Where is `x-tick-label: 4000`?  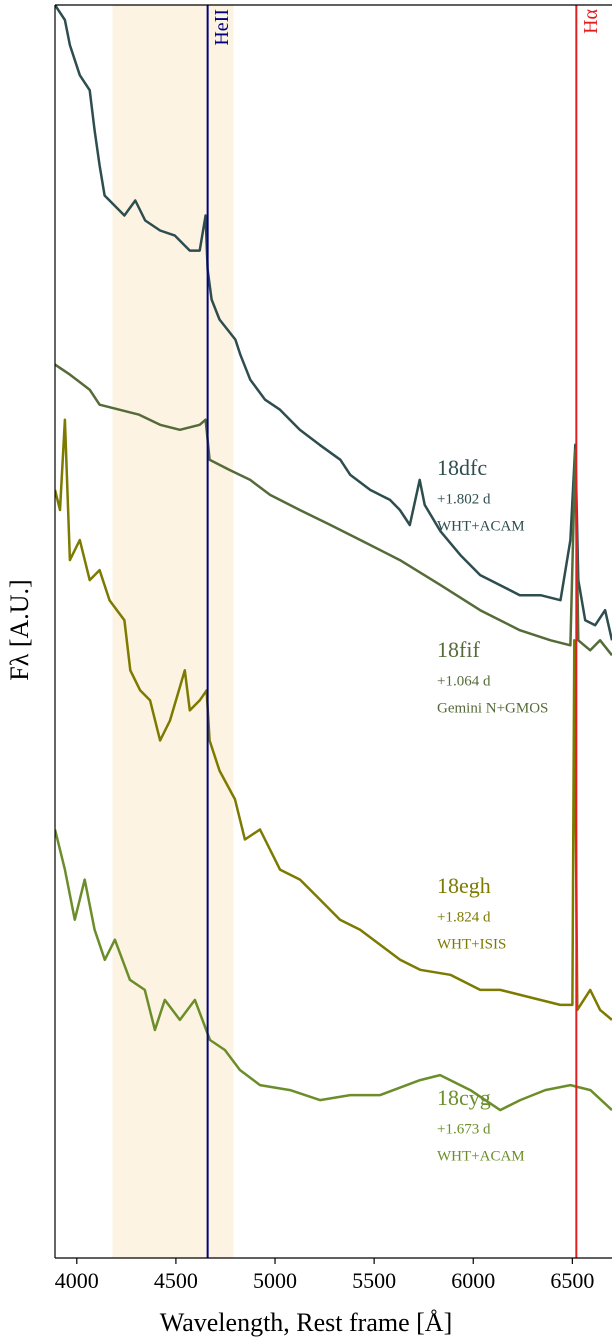
x-tick-label: 4000 is located at coordinates (77, 1280).